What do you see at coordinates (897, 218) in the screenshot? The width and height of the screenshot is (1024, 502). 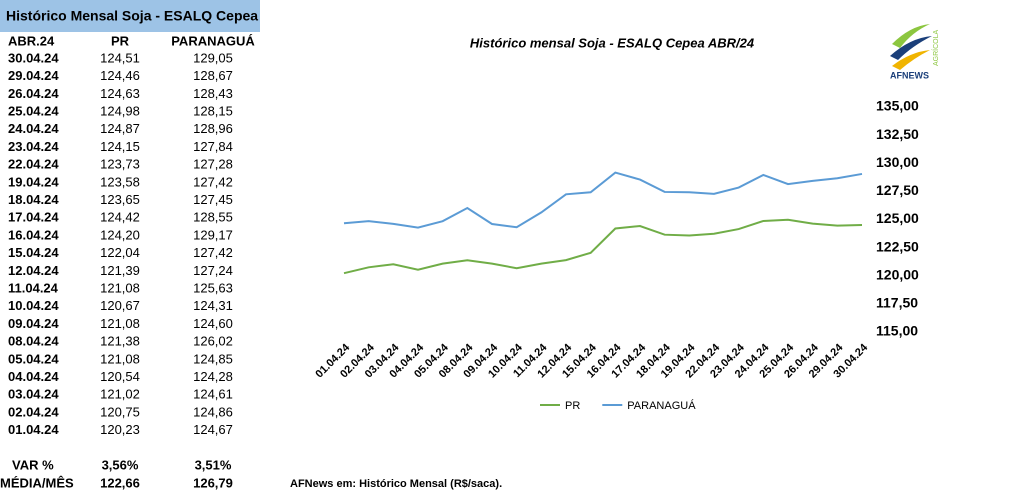 I see `y-tick-label: 125,00` at bounding box center [897, 218].